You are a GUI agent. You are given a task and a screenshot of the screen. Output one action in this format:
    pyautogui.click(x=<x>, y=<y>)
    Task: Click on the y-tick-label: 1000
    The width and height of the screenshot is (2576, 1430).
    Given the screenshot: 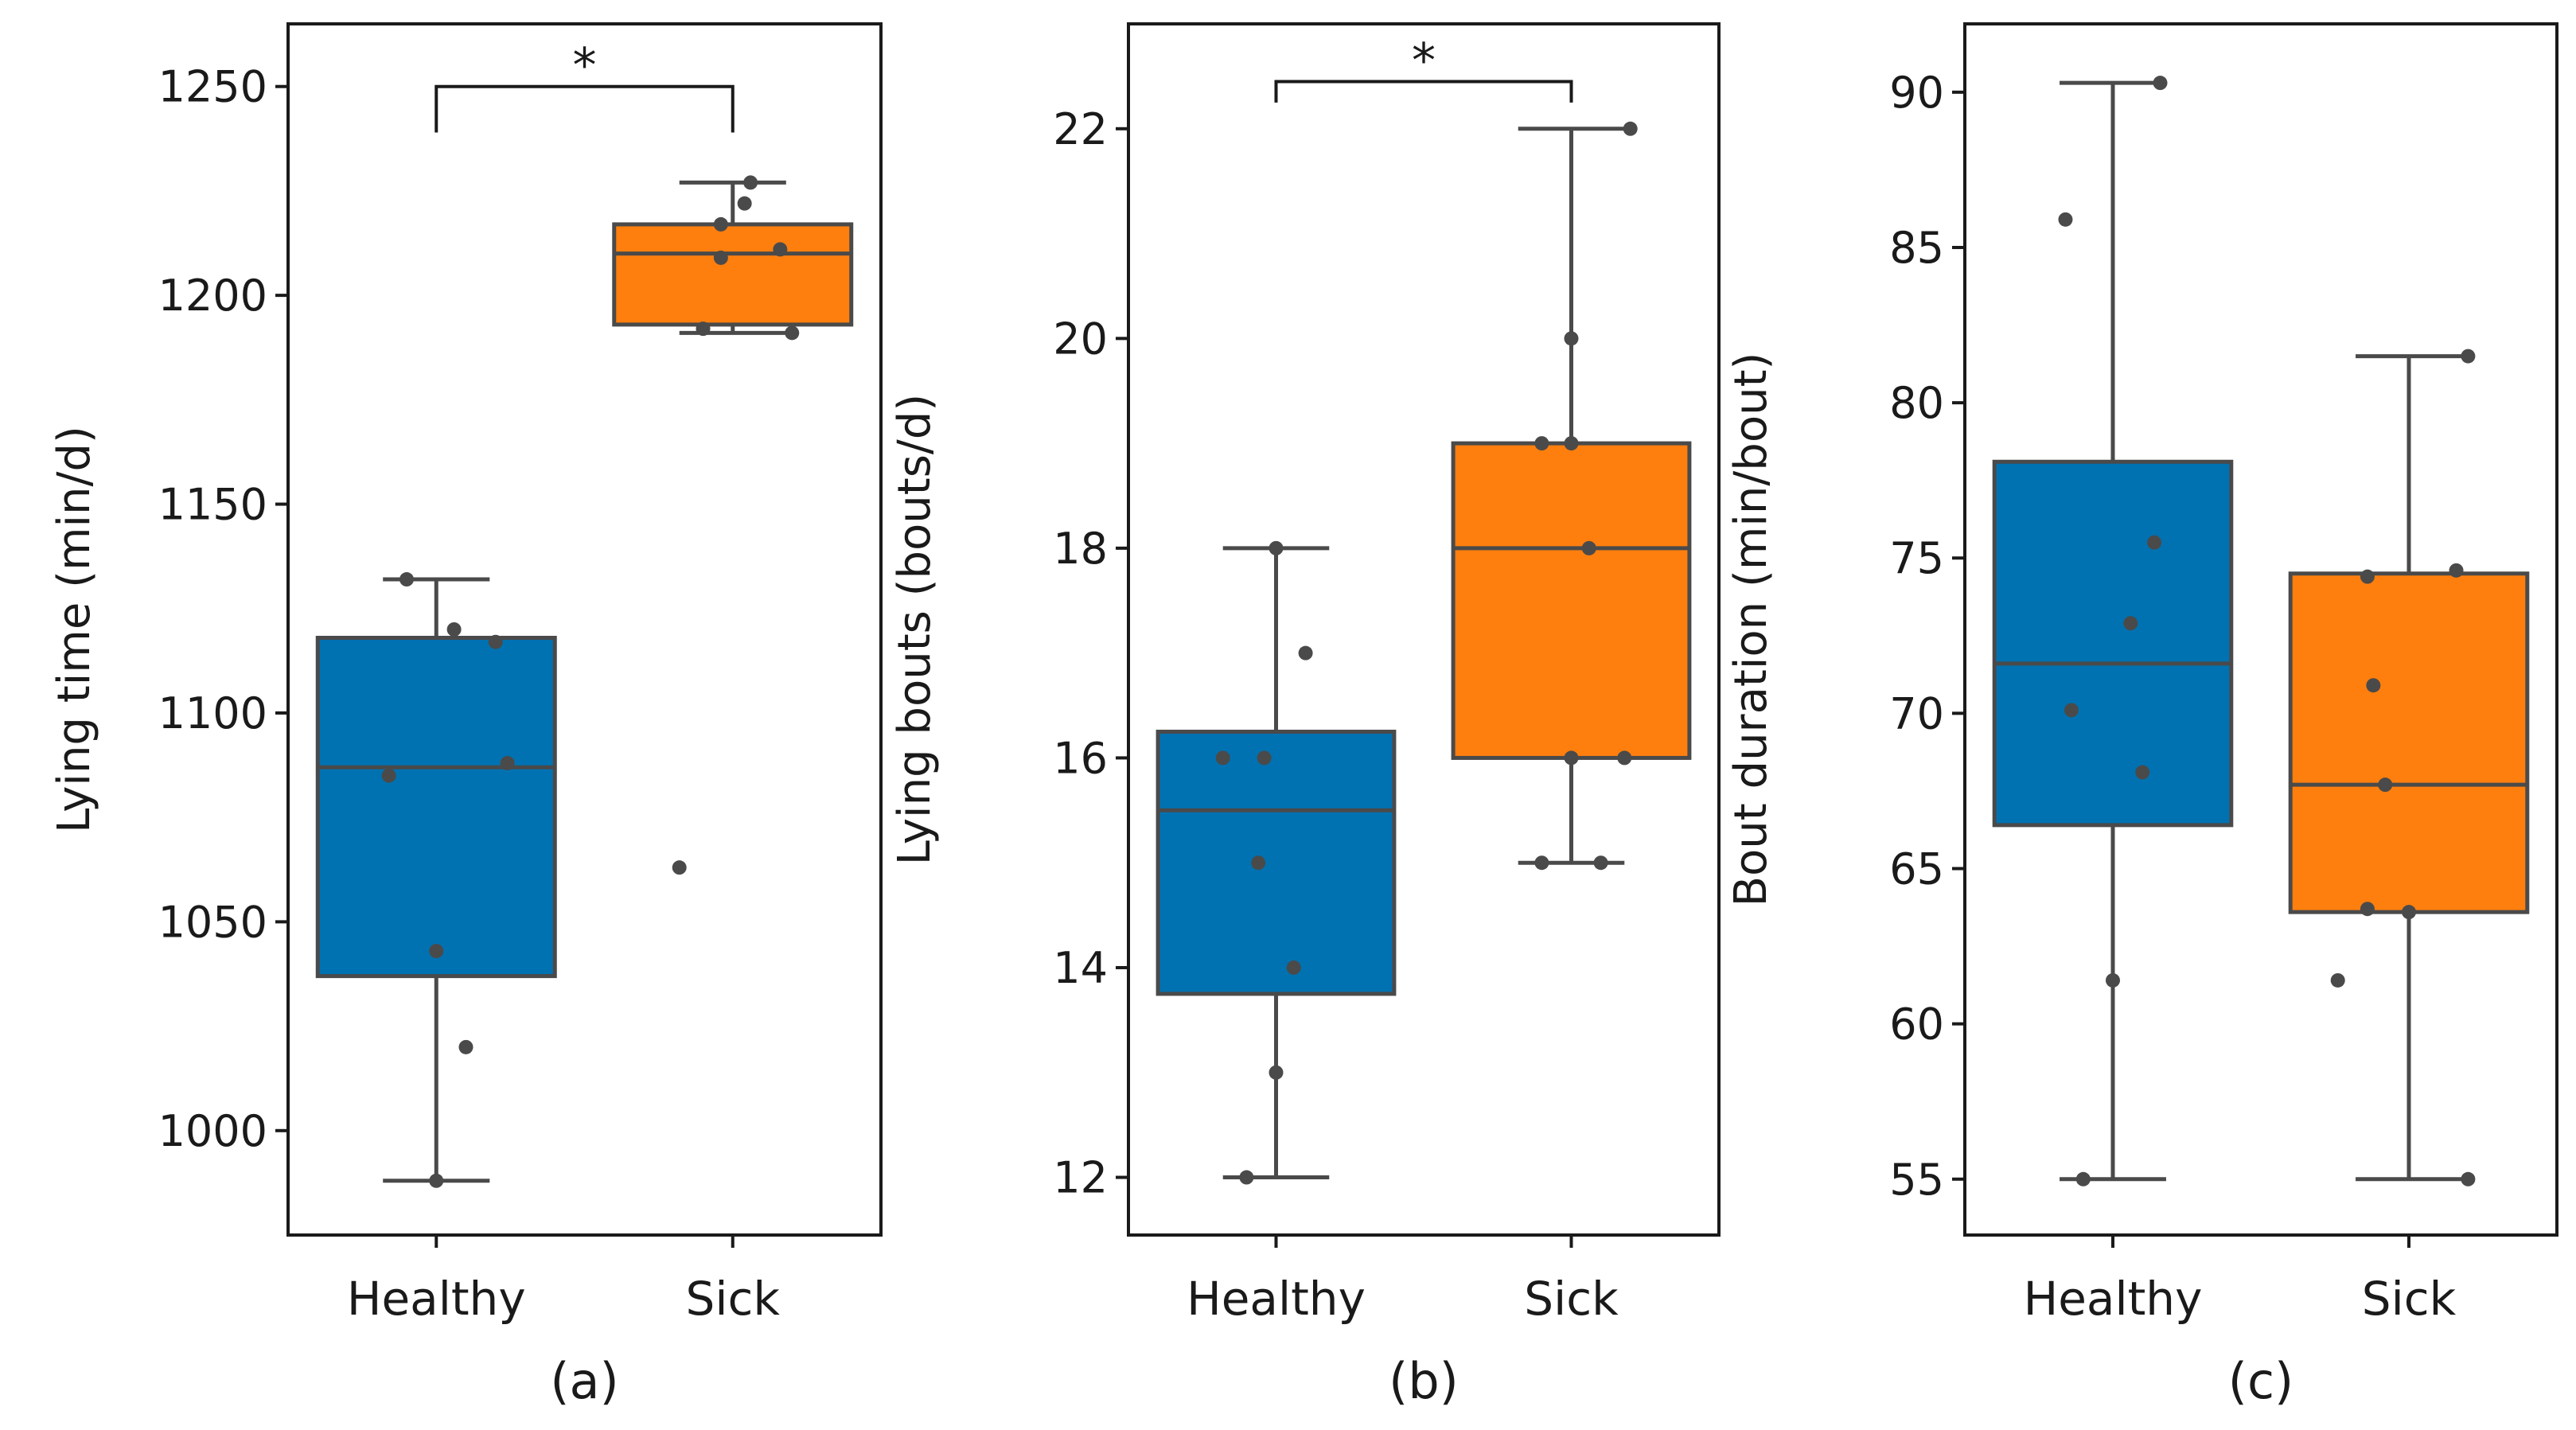 What is the action you would take?
    pyautogui.click(x=212, y=1131)
    